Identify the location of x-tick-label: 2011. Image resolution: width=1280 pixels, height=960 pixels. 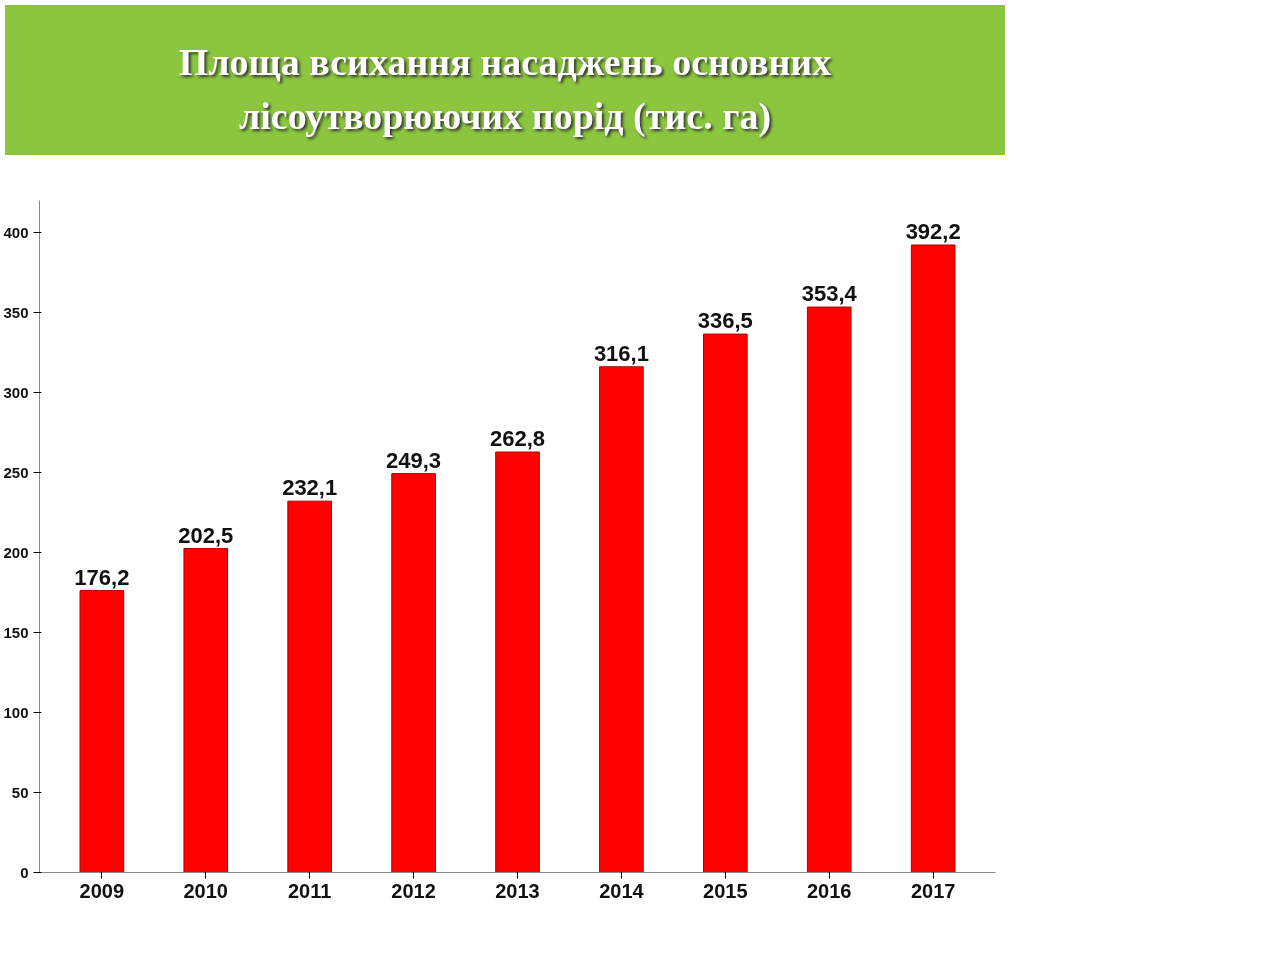
(309, 890).